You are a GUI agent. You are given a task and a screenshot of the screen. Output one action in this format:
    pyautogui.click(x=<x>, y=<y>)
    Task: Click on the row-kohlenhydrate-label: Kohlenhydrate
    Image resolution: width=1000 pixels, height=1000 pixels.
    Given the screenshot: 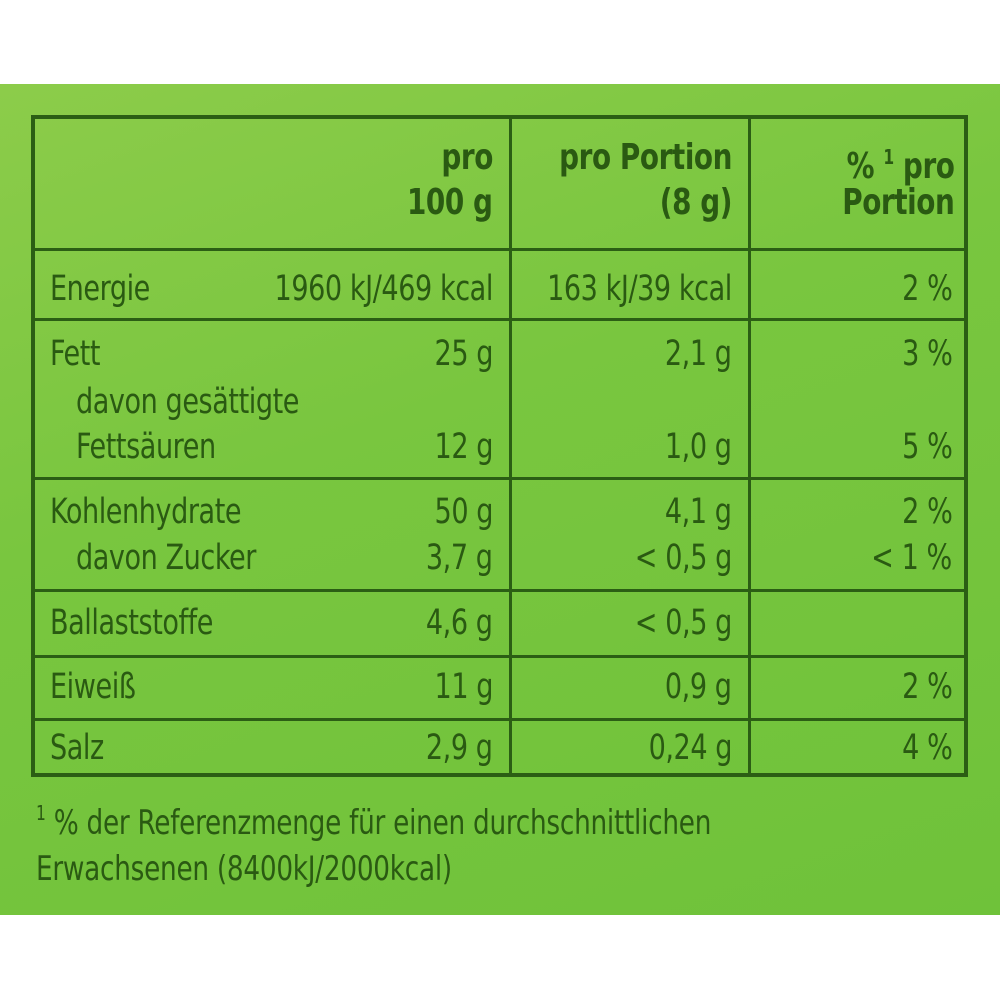 What is the action you would take?
    pyautogui.click(x=146, y=512)
    